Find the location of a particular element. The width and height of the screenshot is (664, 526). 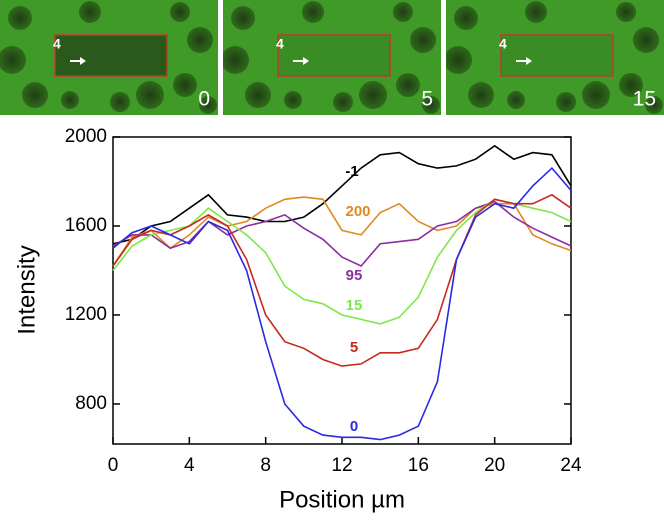

y-tick-label: 1600 is located at coordinates (86, 225).